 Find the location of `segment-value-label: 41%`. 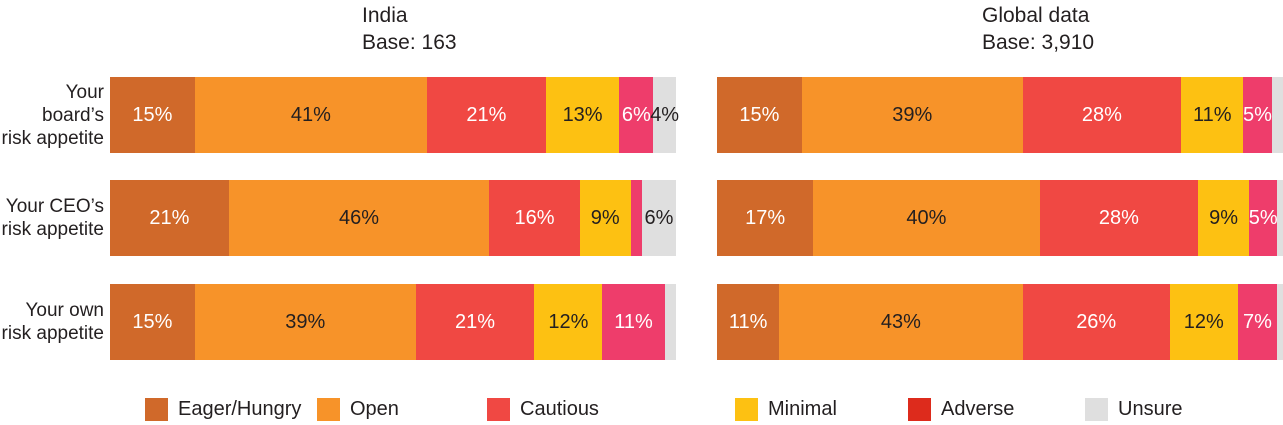

segment-value-label: 41% is located at coordinates (310, 114).